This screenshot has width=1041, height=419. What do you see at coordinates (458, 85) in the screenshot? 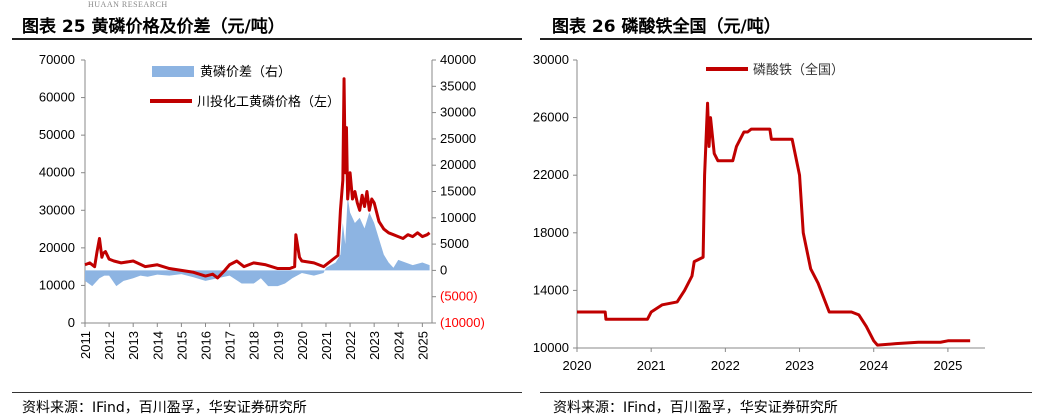
I see `y-right-tick-label: 35000` at bounding box center [458, 85].